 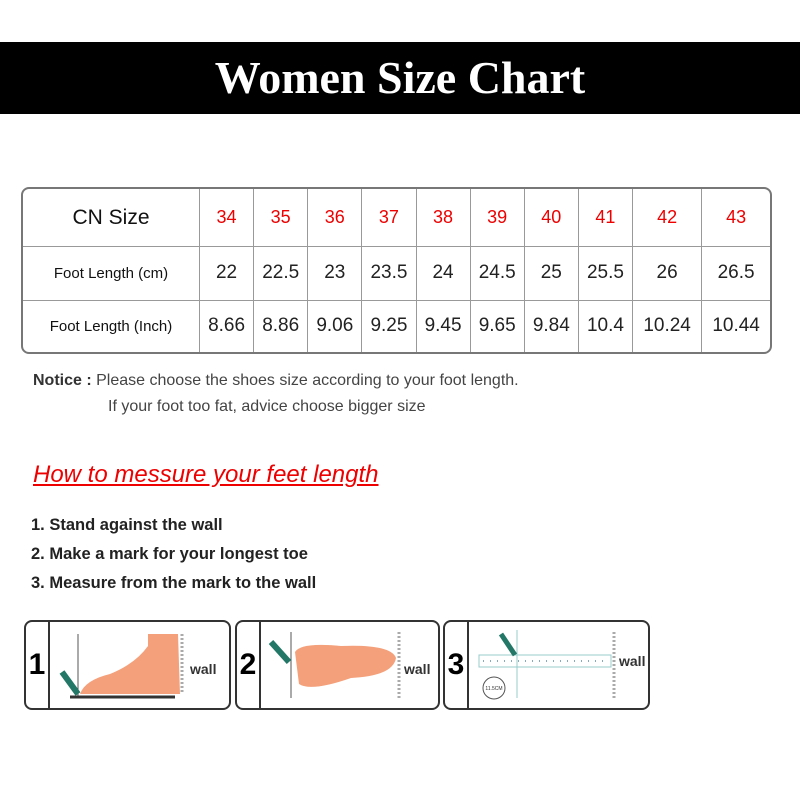 What do you see at coordinates (605, 218) in the screenshot?
I see `table-cell: 41` at bounding box center [605, 218].